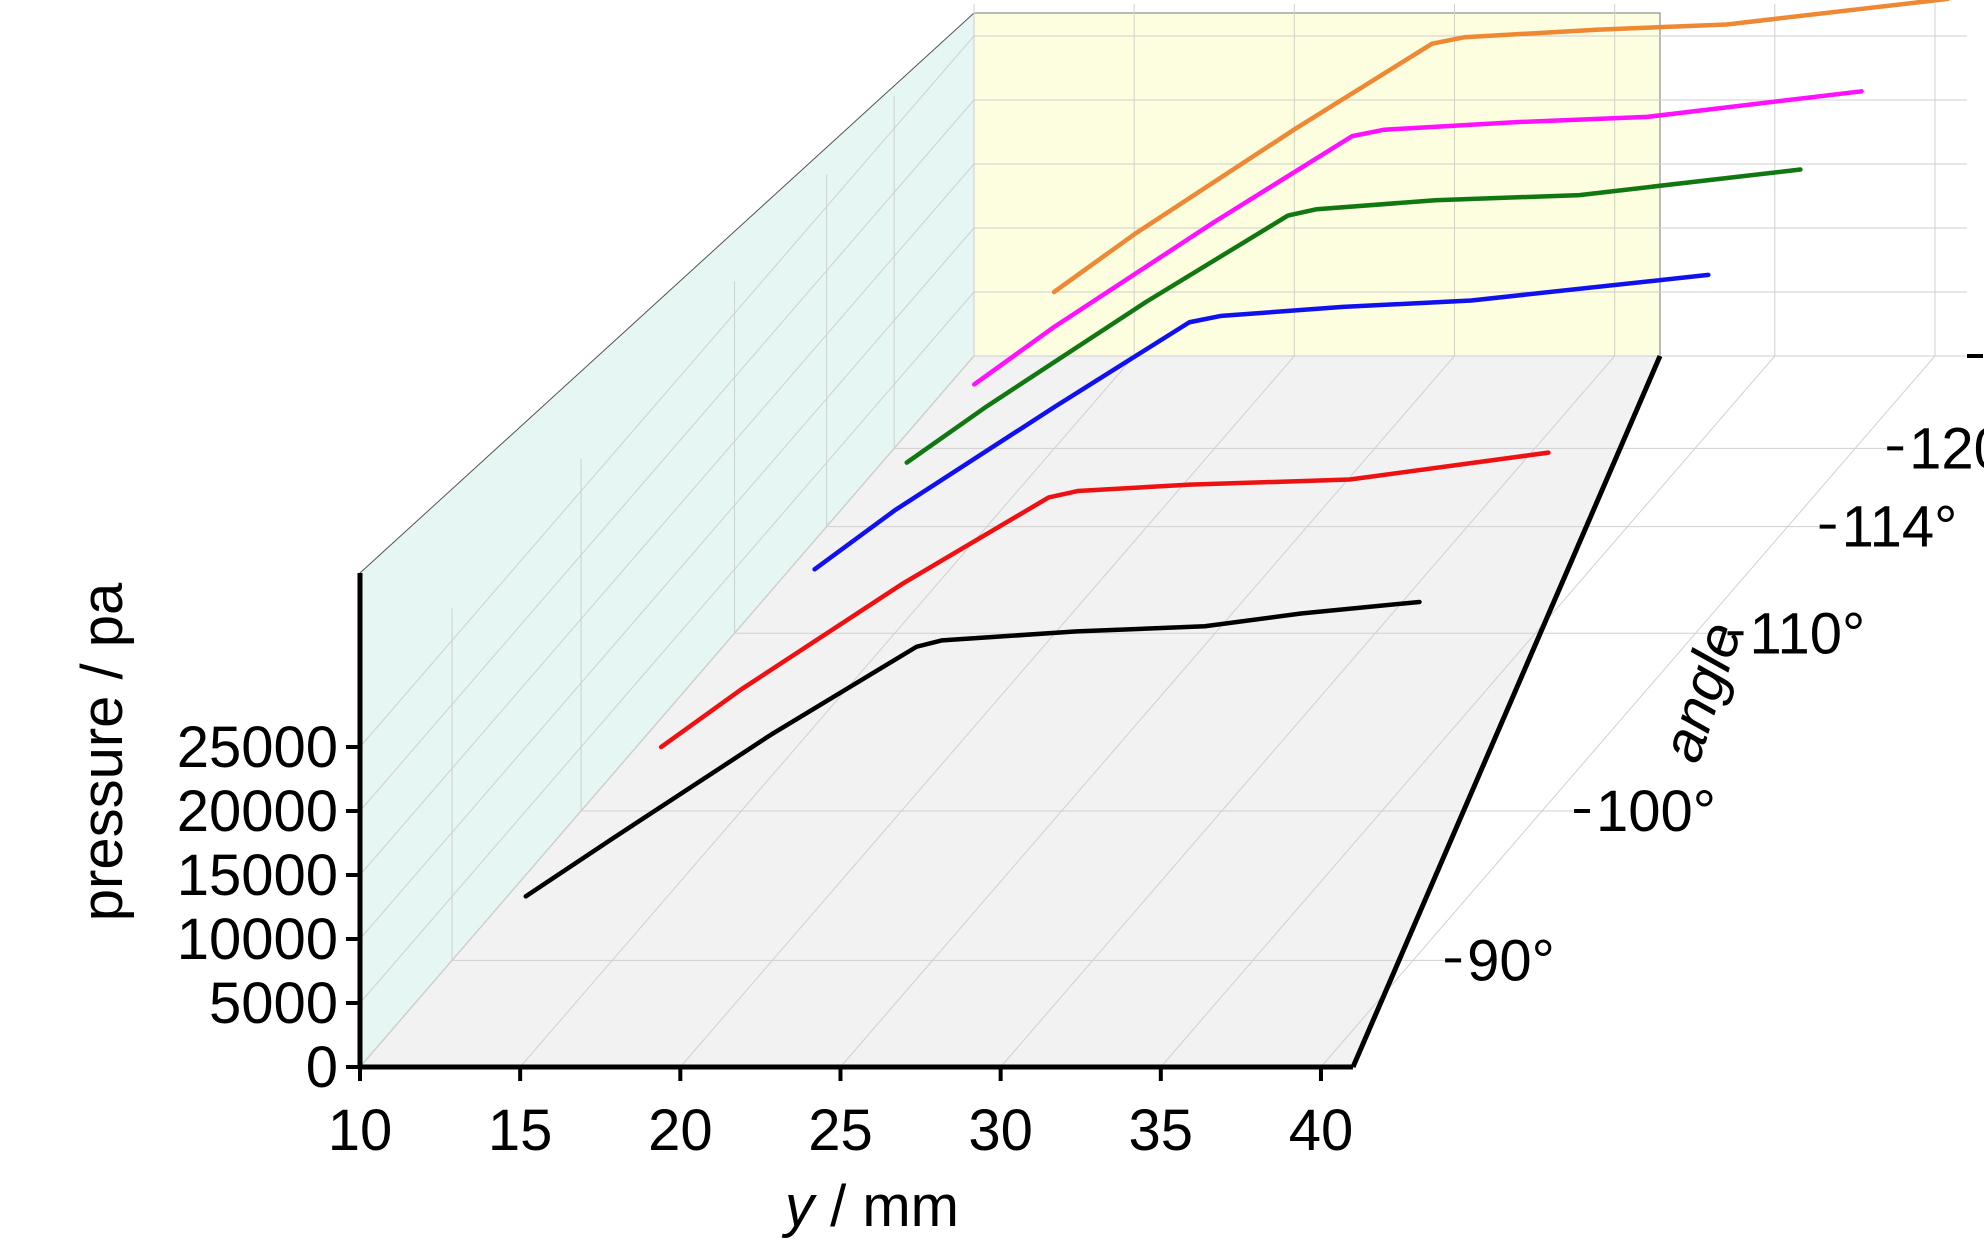 Image resolution: width=1984 pixels, height=1240 pixels. Describe the element at coordinates (1808, 633) in the screenshot. I see `depth-tick-label: 110°` at that location.